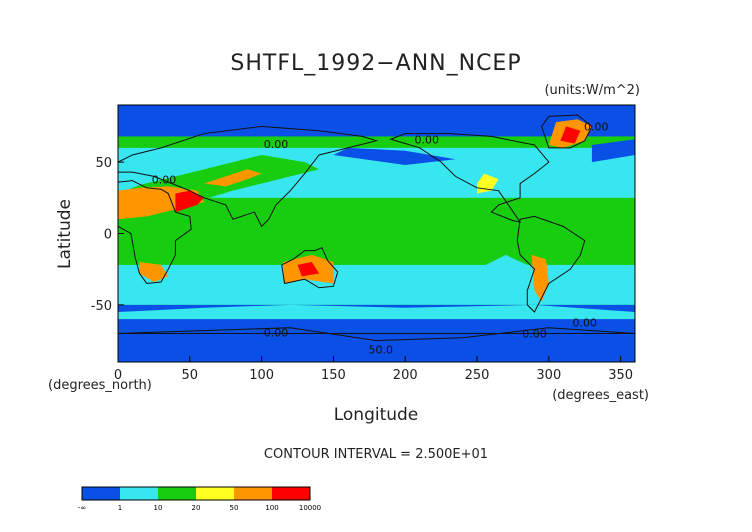 The image size is (752, 532). What do you see at coordinates (82, 508) in the screenshot?
I see `legend-label-1: -∞` at bounding box center [82, 508].